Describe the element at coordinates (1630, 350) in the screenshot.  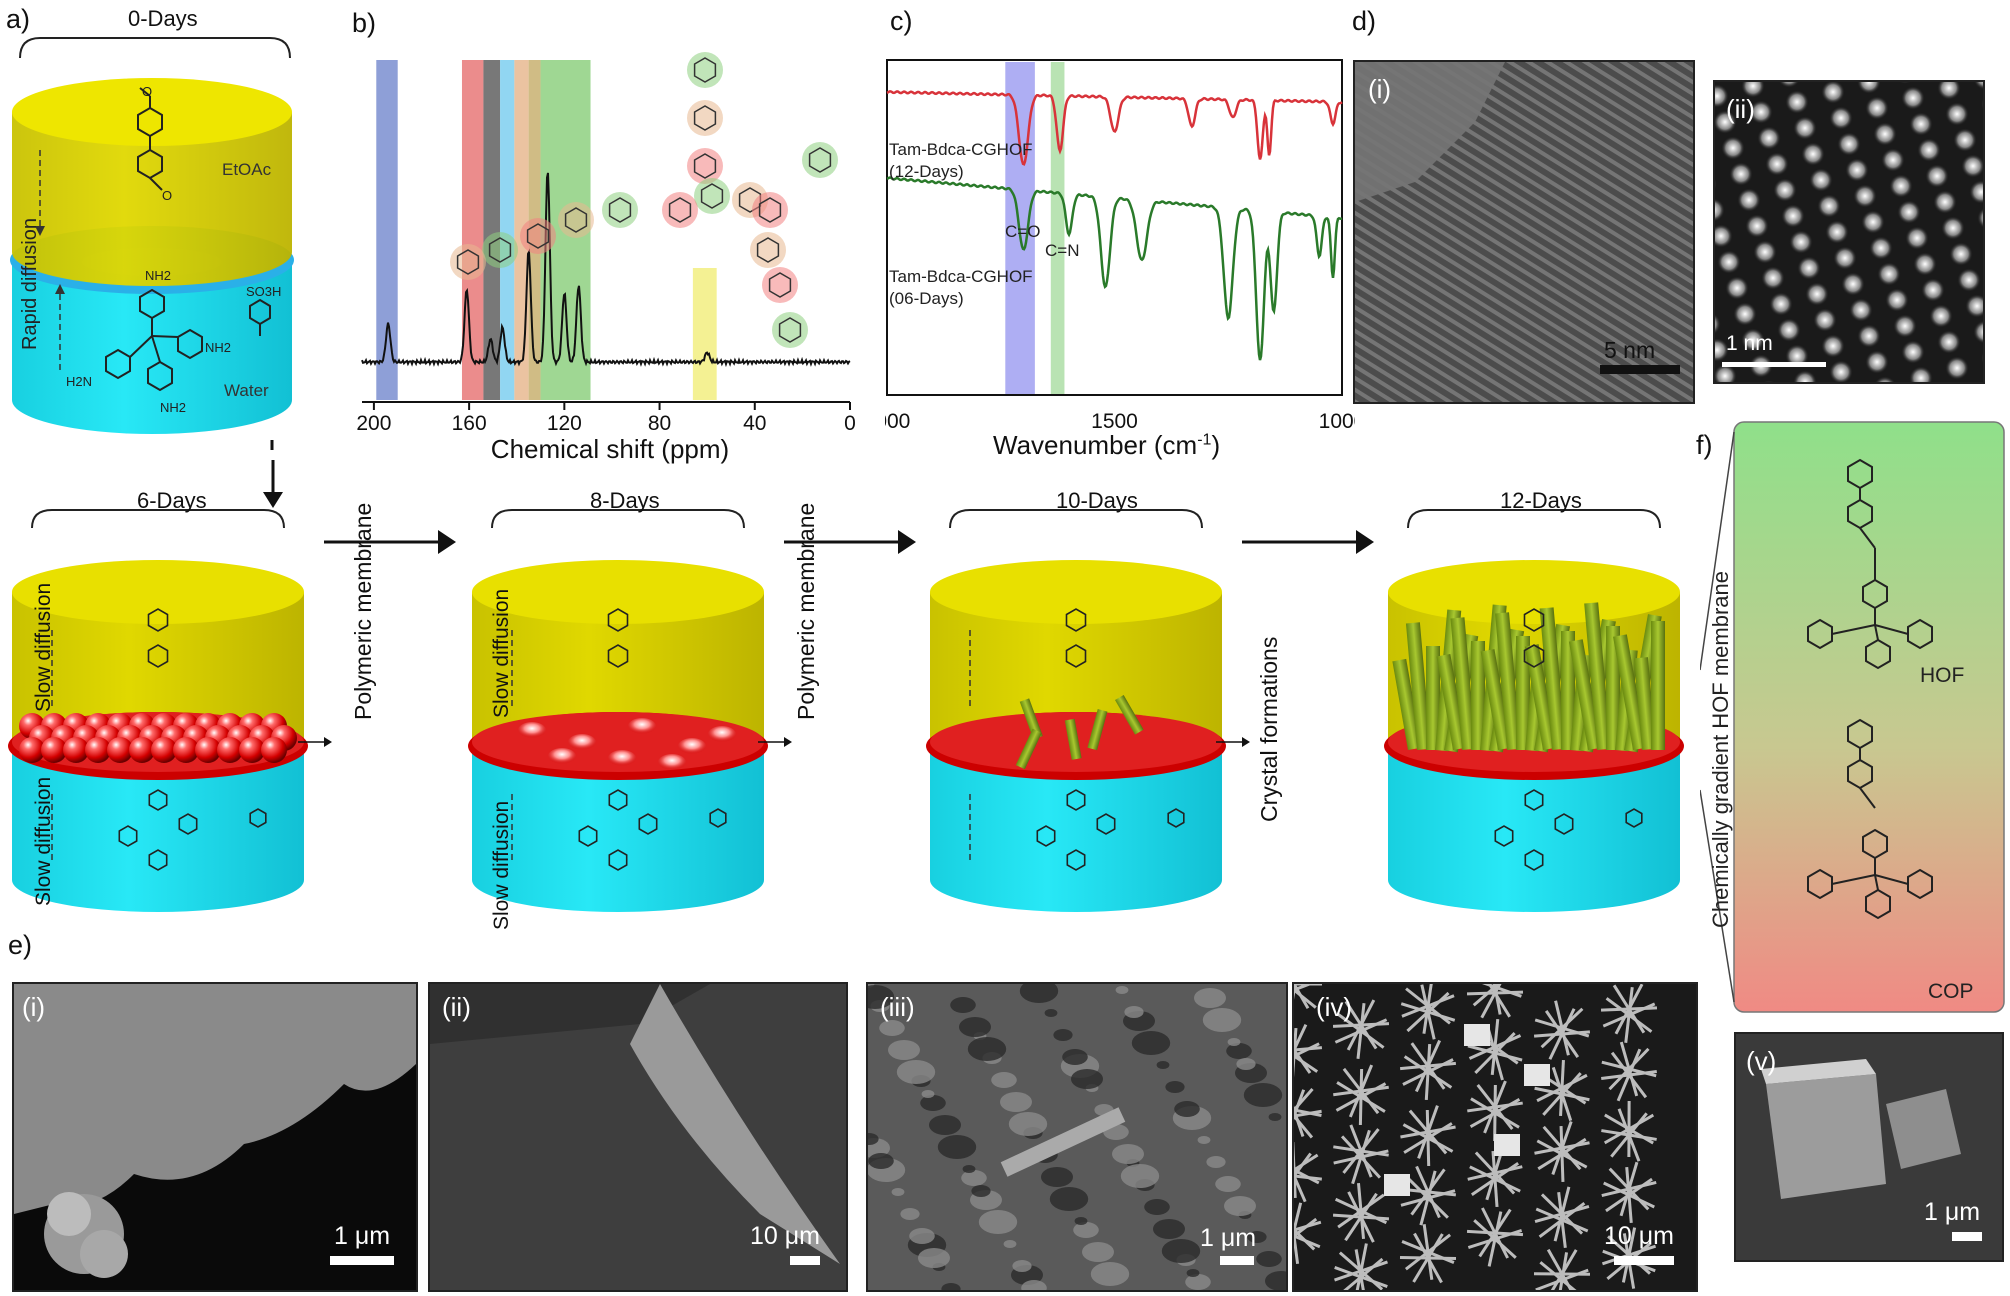
I see `tem-i-scale-text: 5 nm` at that location.